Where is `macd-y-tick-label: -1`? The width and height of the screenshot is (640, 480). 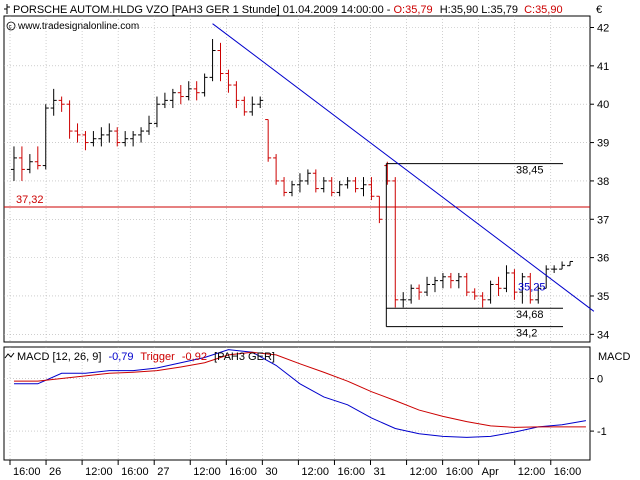 macd-y-tick-label: -1 is located at coordinates (602, 432).